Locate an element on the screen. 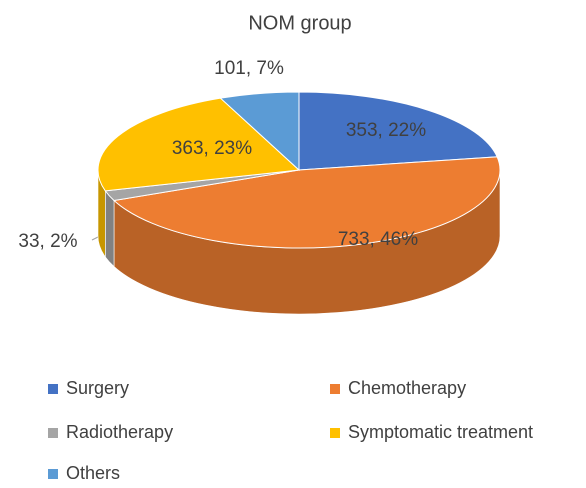  data-label: 101, 7% is located at coordinates (249, 68).